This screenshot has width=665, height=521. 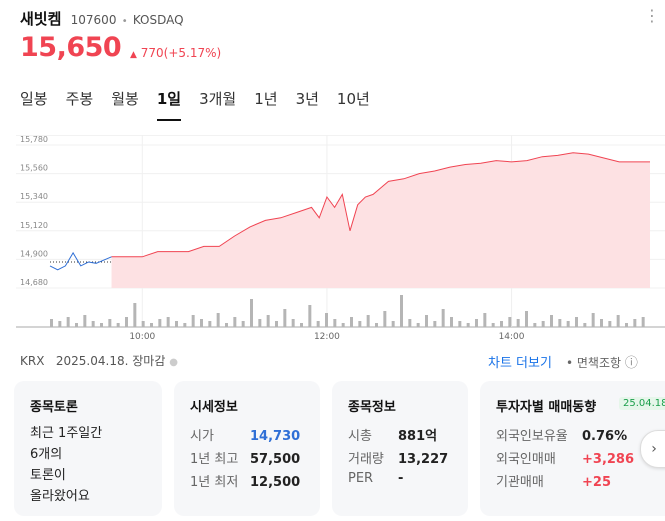 What do you see at coordinates (360, 436) in the screenshot?
I see `info-label: 시총` at bounding box center [360, 436].